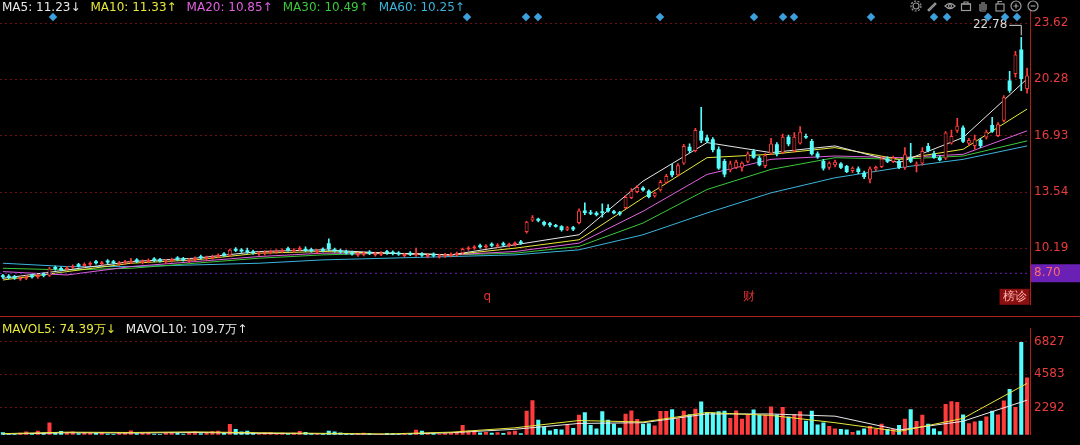 The width and height of the screenshot is (1080, 445). Describe the element at coordinates (1049, 340) in the screenshot. I see `y-tick-label: 6827` at that location.